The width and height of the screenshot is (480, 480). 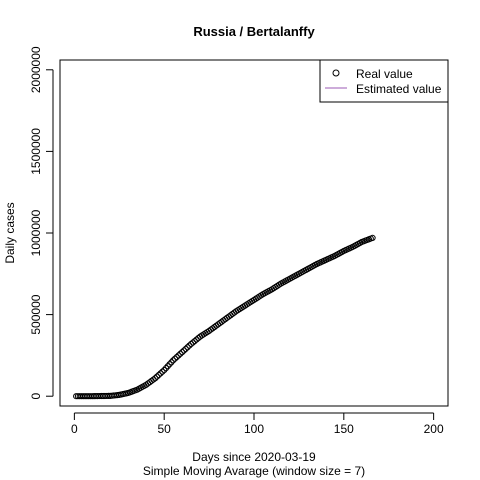 I want to click on x-tick-label: 100, so click(x=254, y=429).